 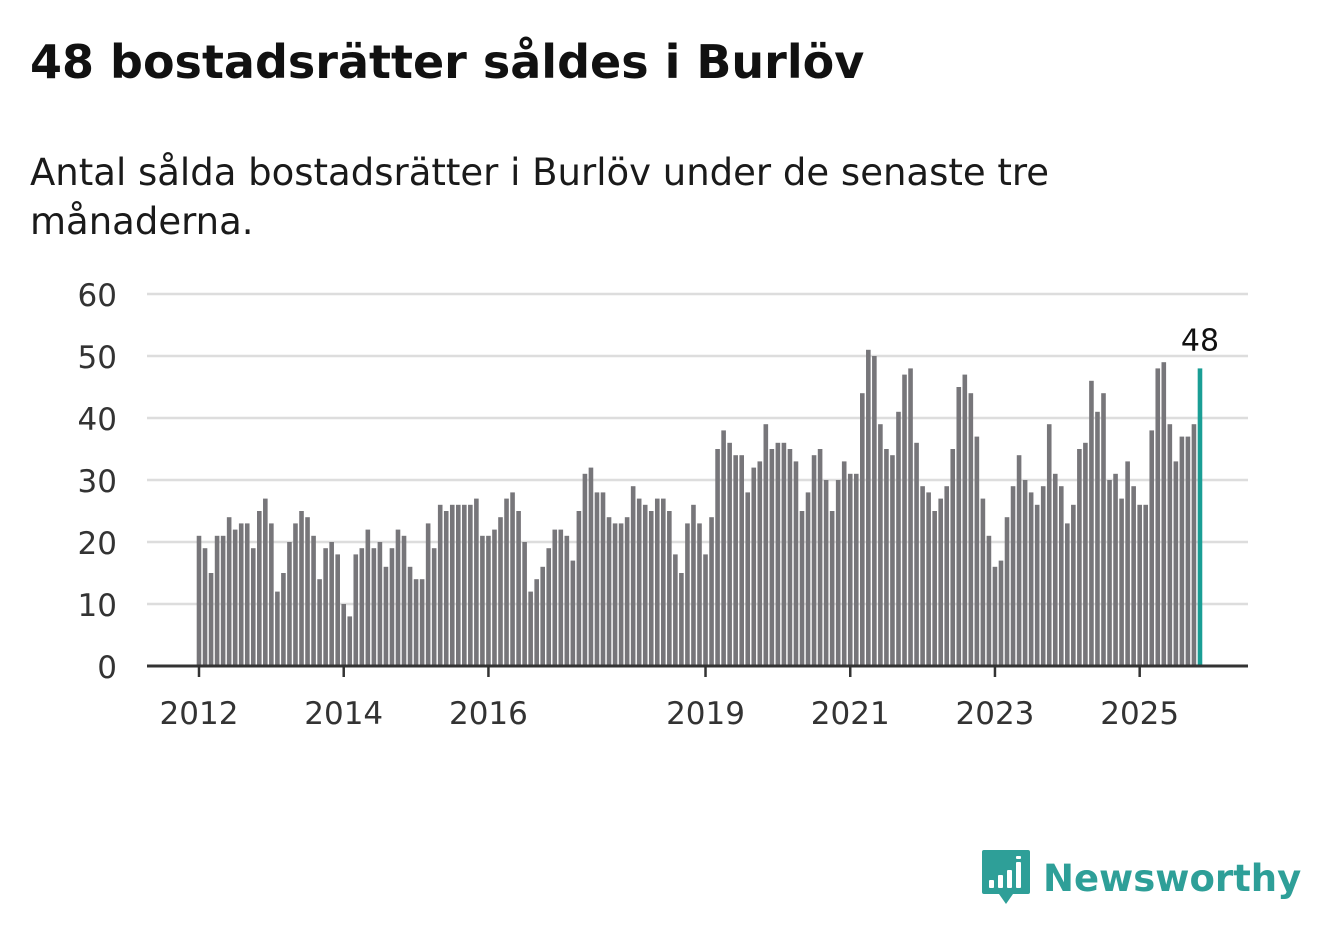 What do you see at coordinates (97, 482) in the screenshot?
I see `y-axis-ticks: 0 10 20 30 40 50 60` at bounding box center [97, 482].